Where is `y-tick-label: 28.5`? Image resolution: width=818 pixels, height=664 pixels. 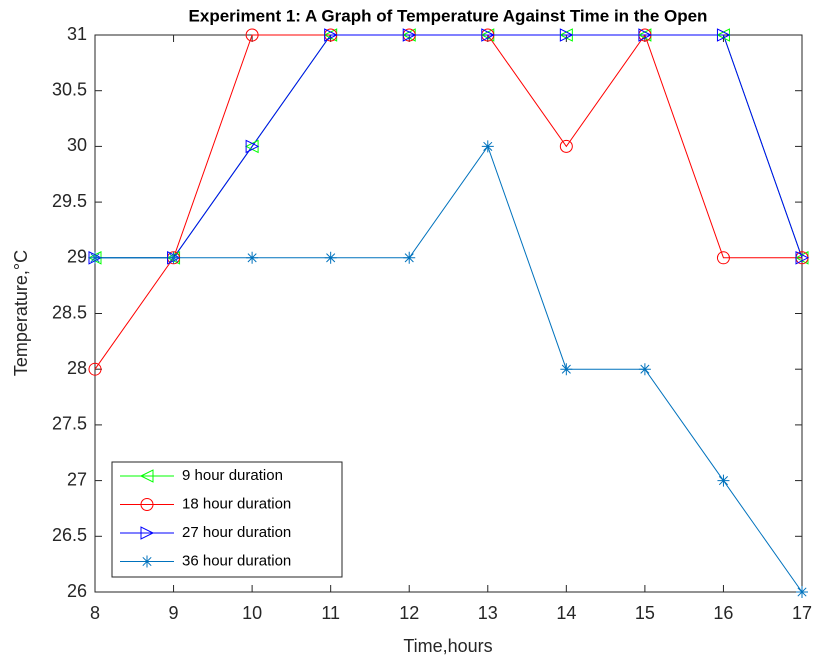 y-tick-label: 28.5 is located at coordinates (69, 312).